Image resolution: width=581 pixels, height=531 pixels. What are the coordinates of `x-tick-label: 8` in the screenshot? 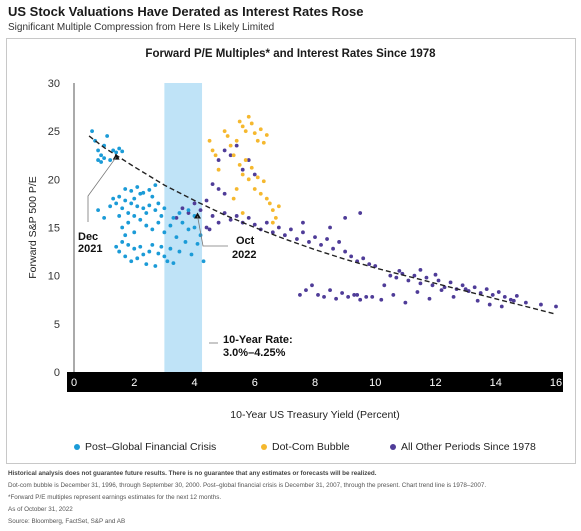 It's located at (315, 383).